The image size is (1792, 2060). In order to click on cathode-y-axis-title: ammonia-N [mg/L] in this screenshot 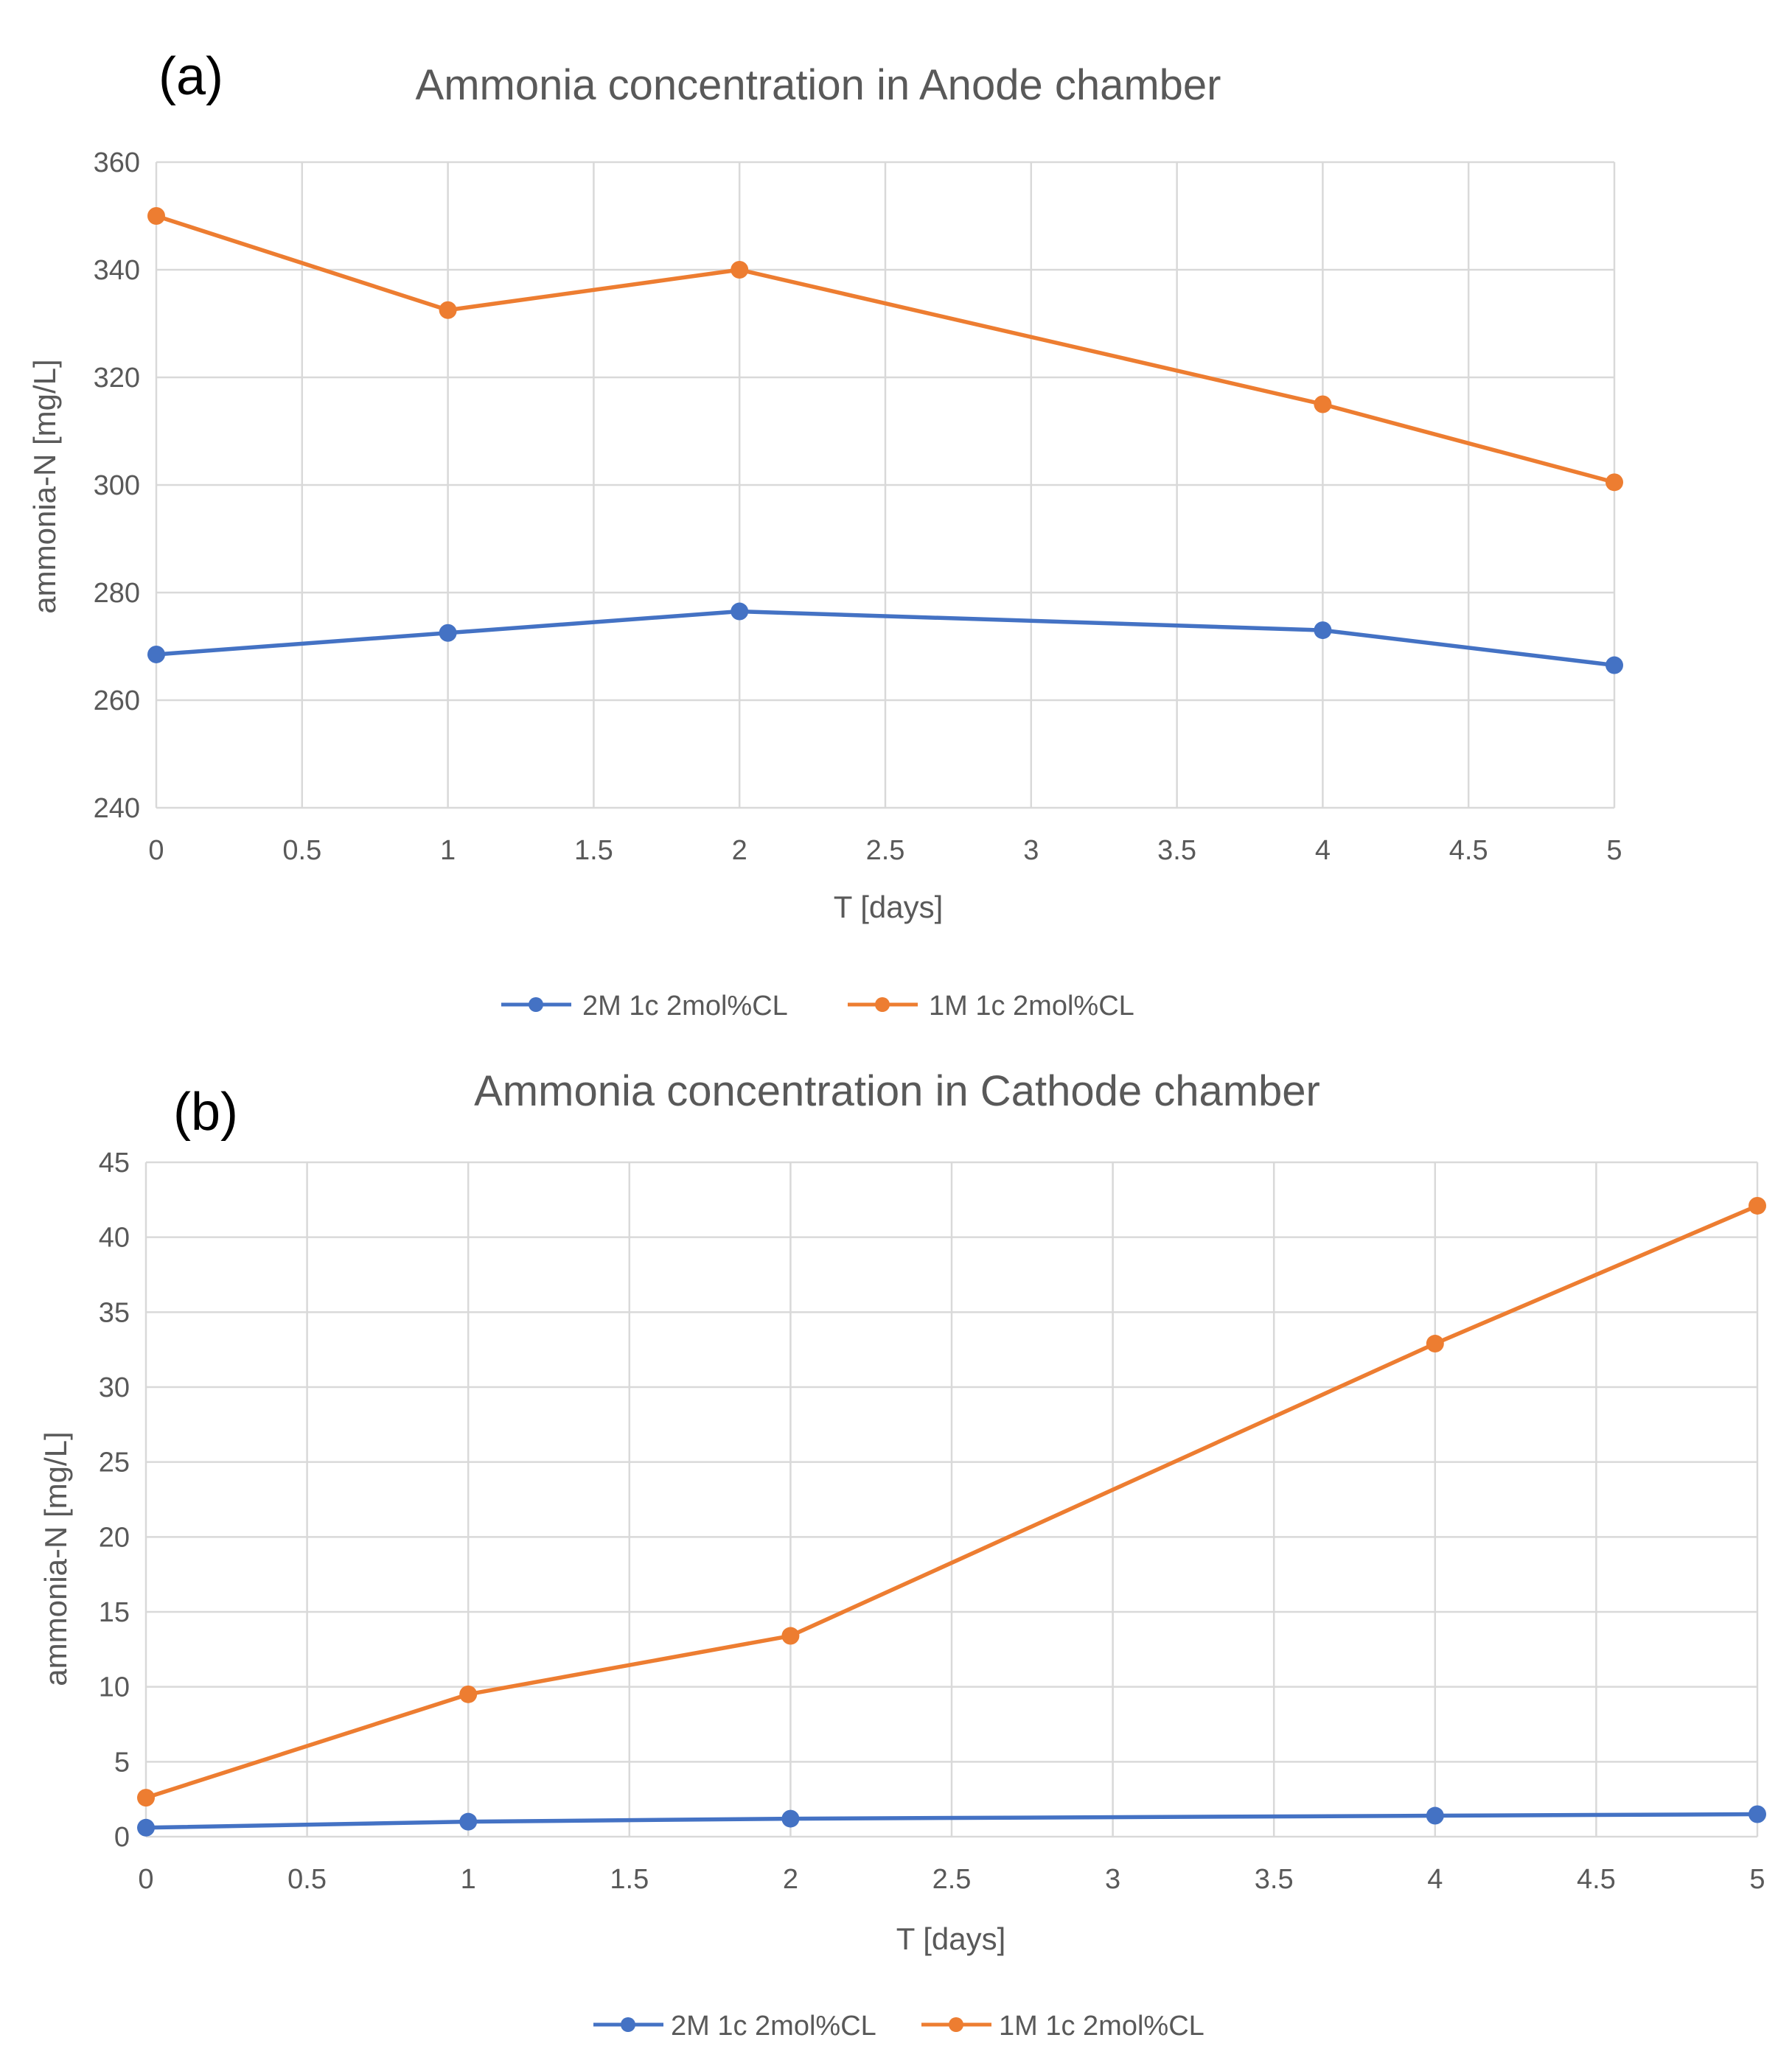, I will do `click(55, 1558)`.